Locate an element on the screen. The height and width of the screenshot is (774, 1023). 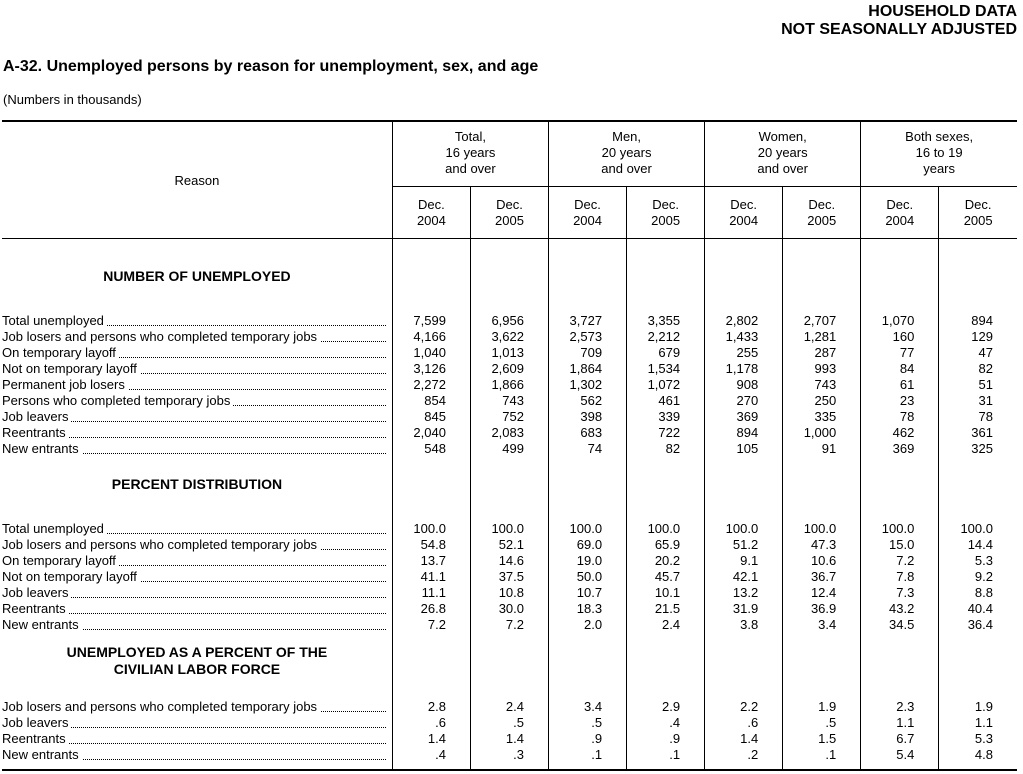
value-cell: 129 is located at coordinates (977, 337).